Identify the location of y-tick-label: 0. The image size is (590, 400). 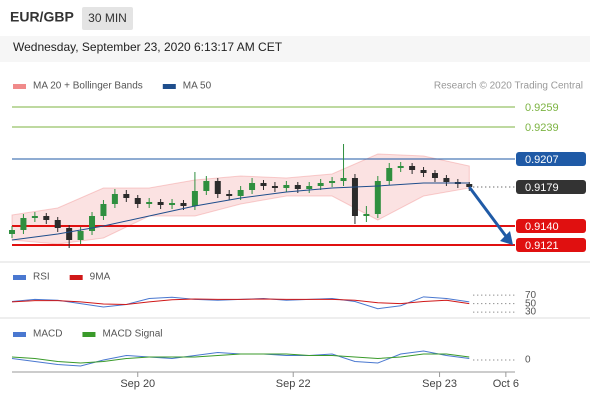
(528, 360).